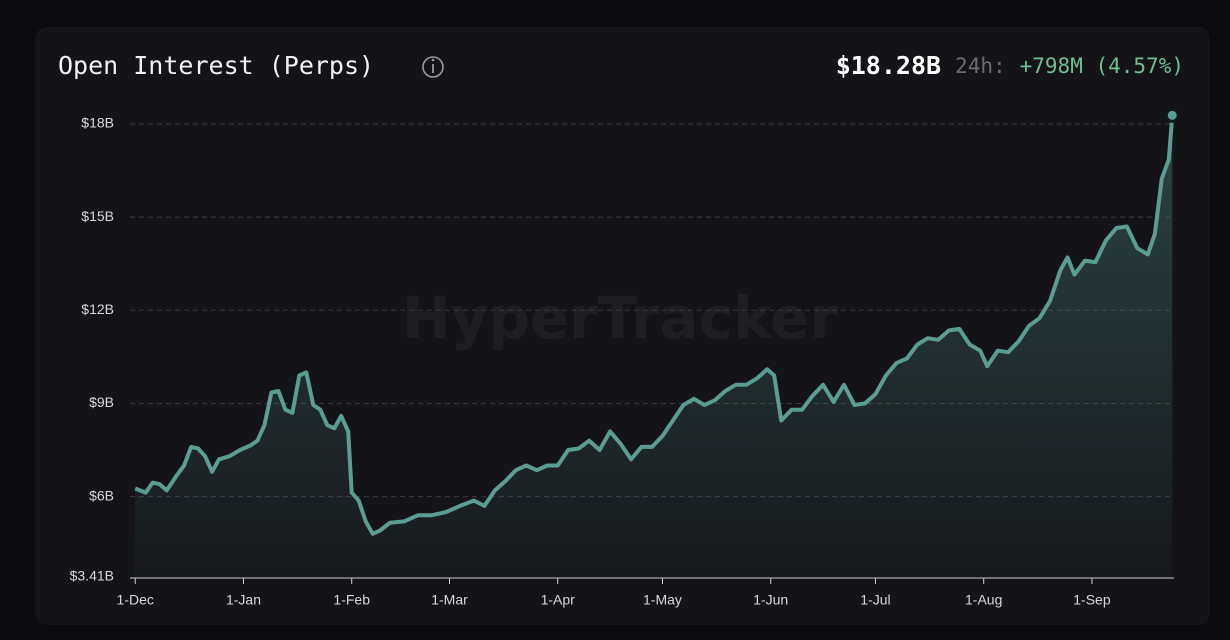 This screenshot has width=1230, height=640. Describe the element at coordinates (1102, 66) in the screenshot. I see `change-value: +798M (4.57%)` at that location.